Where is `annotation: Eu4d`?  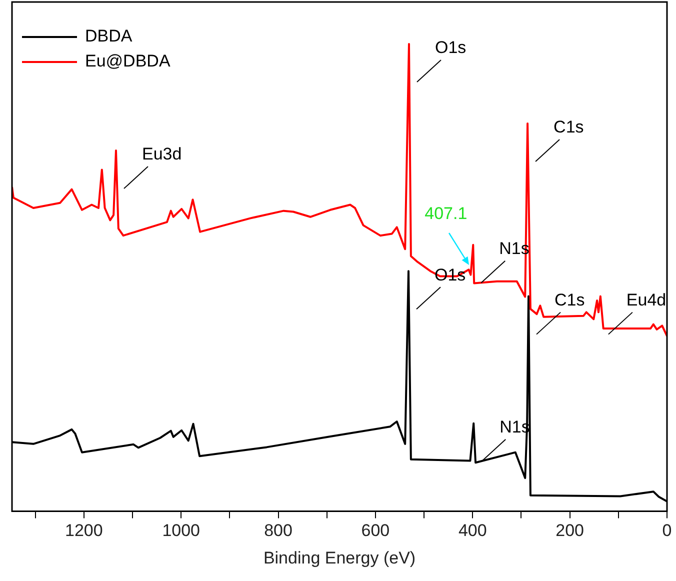 annotation: Eu4d is located at coordinates (646, 300).